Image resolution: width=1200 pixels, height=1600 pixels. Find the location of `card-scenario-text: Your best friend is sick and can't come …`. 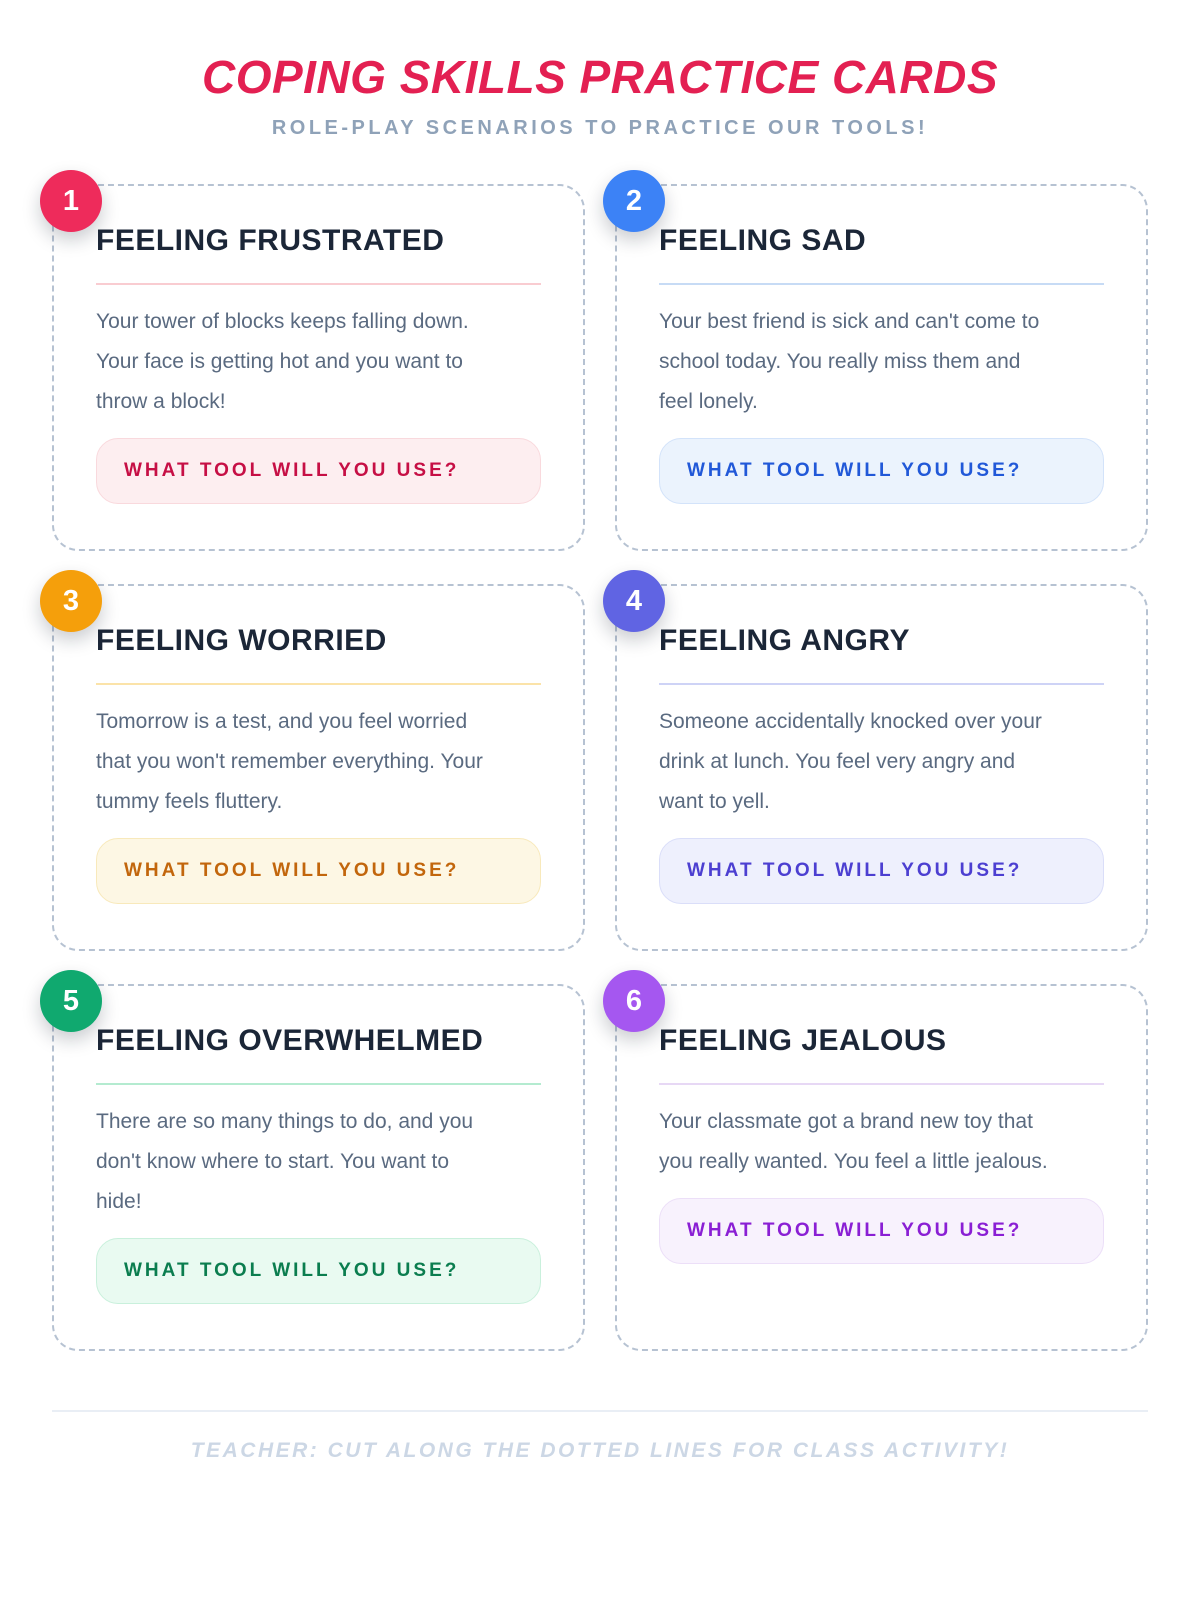

card-scenario-text: Your best friend is sick and can't come … is located at coordinates (881, 362).